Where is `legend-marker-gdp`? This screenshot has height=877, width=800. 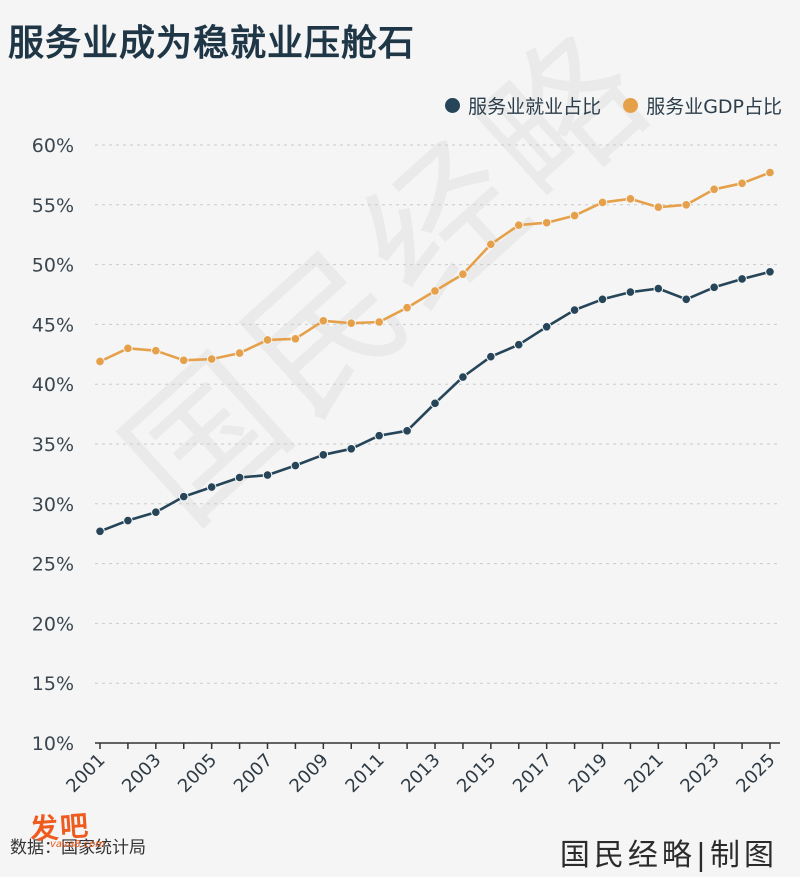 legend-marker-gdp is located at coordinates (631, 105).